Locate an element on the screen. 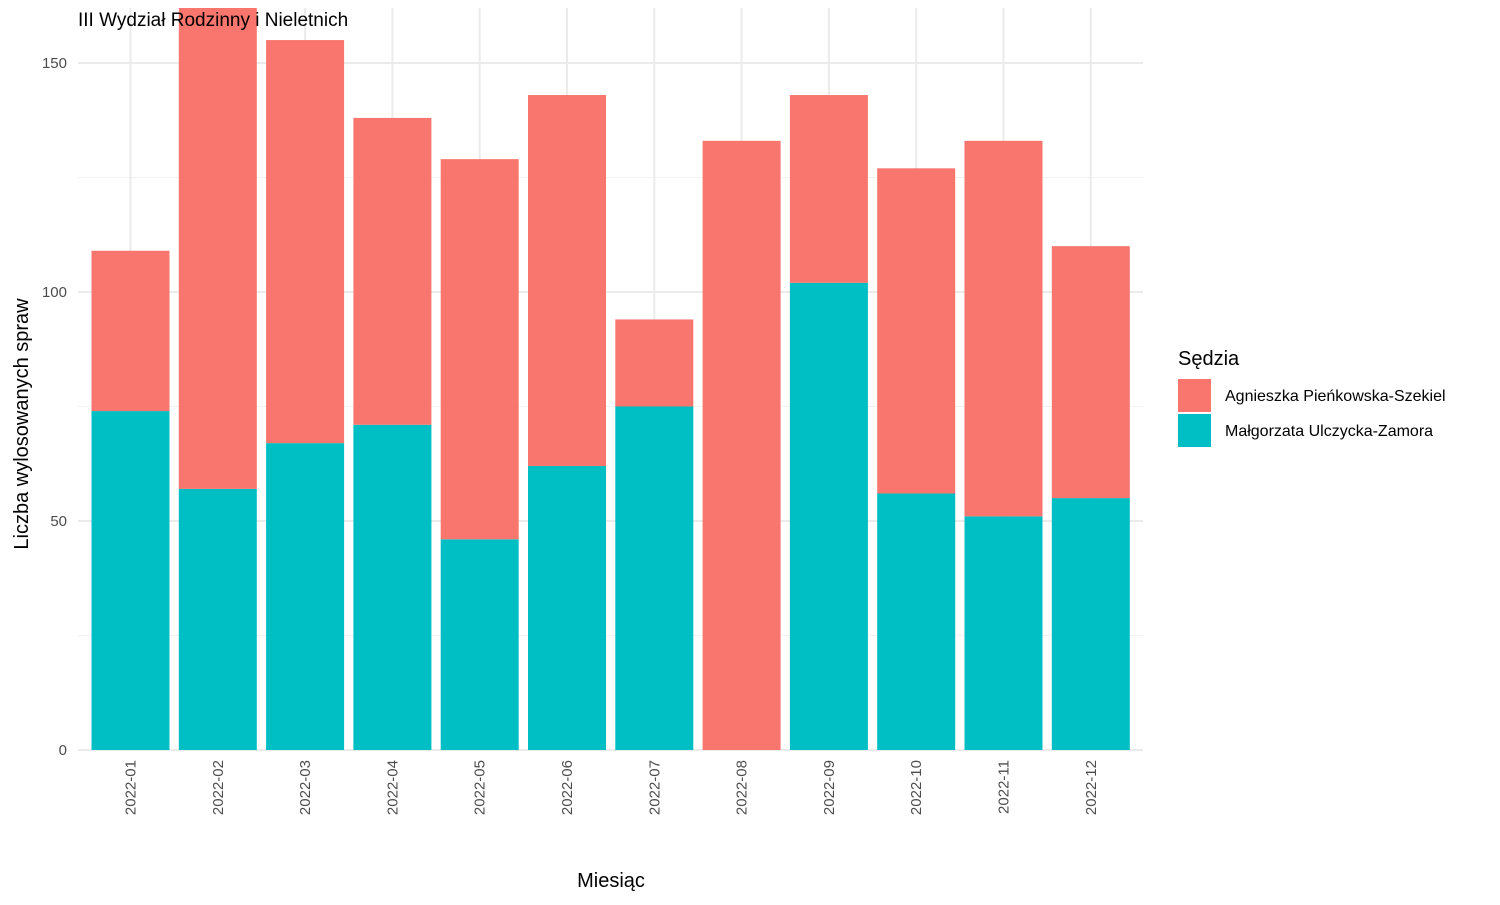 This screenshot has height=905, width=1500. x-tick-label: 2022-12 is located at coordinates (1091, 787).